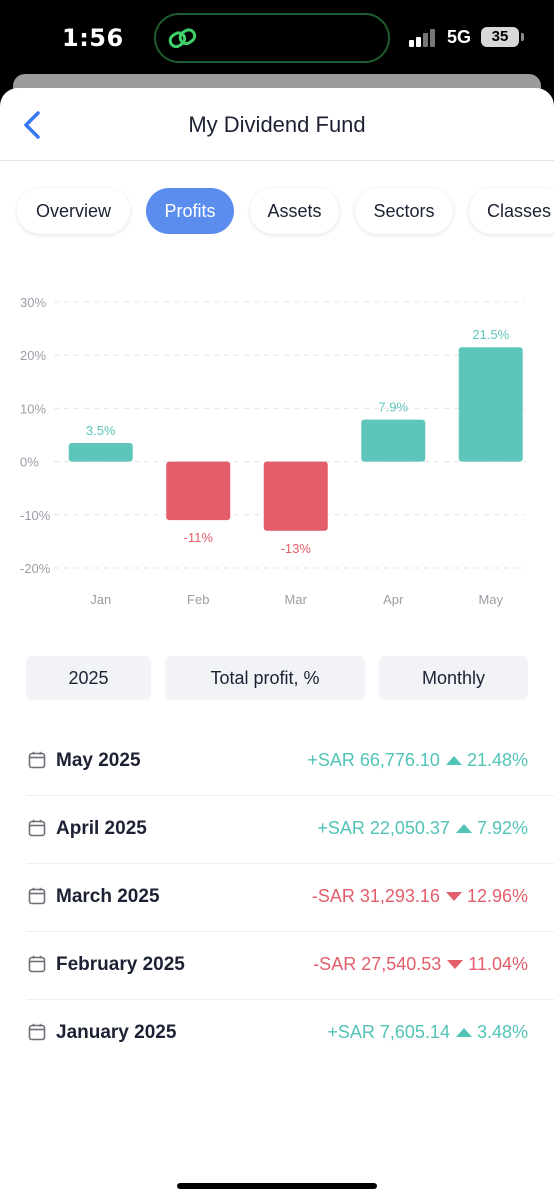 This screenshot has height=1200, width=554. What do you see at coordinates (497, 896) in the screenshot?
I see `row-percent: 12.96%` at bounding box center [497, 896].